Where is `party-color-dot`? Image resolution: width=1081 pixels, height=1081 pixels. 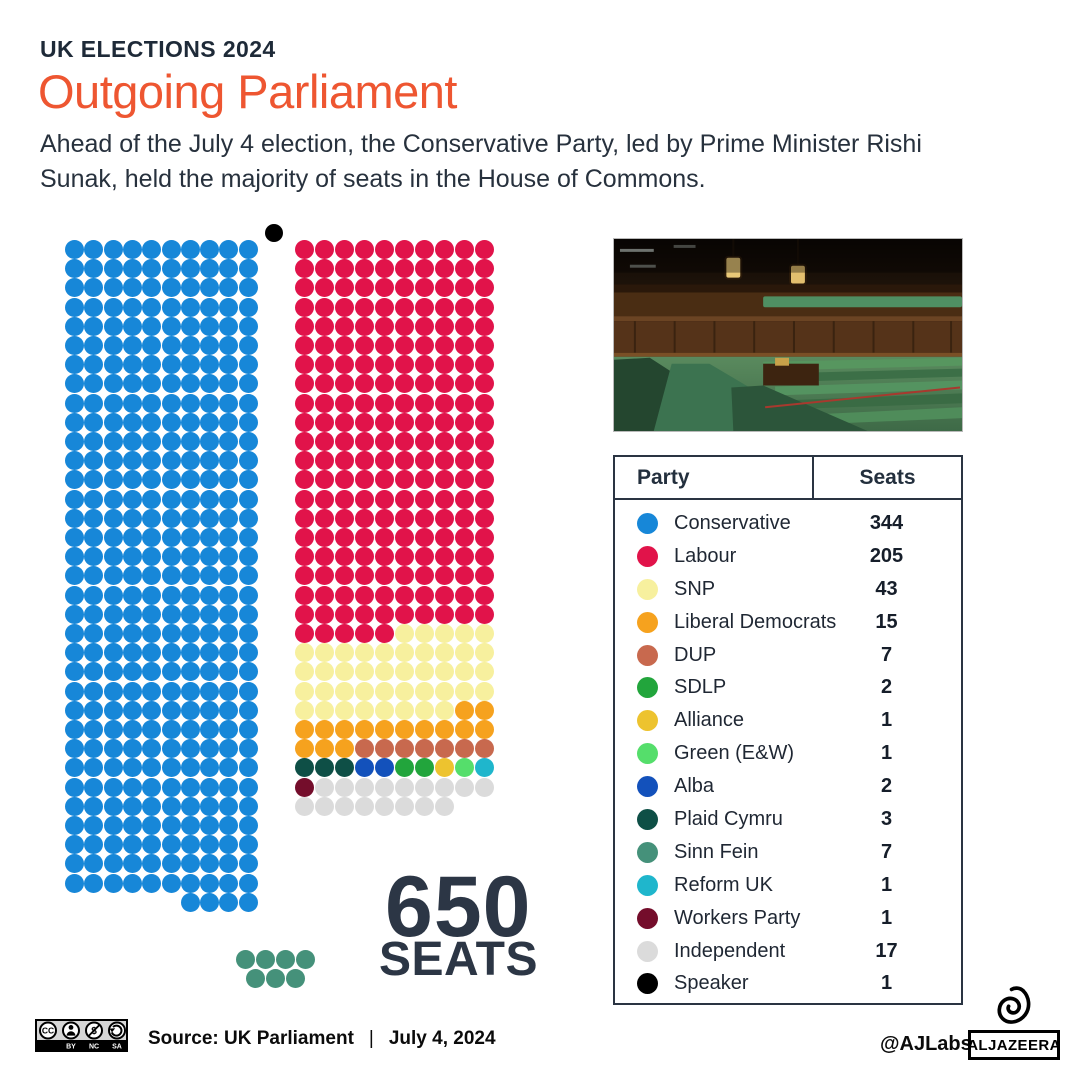
party-color-dot is located at coordinates (647, 984).